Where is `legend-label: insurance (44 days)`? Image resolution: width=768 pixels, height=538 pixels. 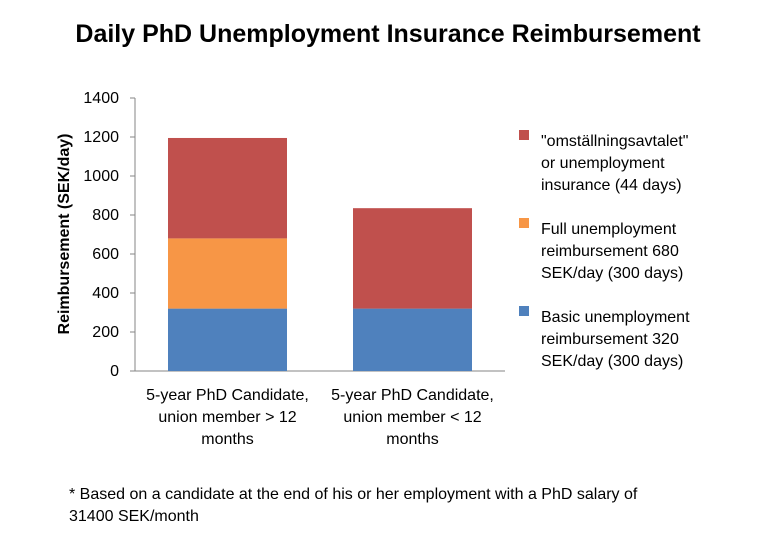 legend-label: insurance (44 days) is located at coordinates (611, 185).